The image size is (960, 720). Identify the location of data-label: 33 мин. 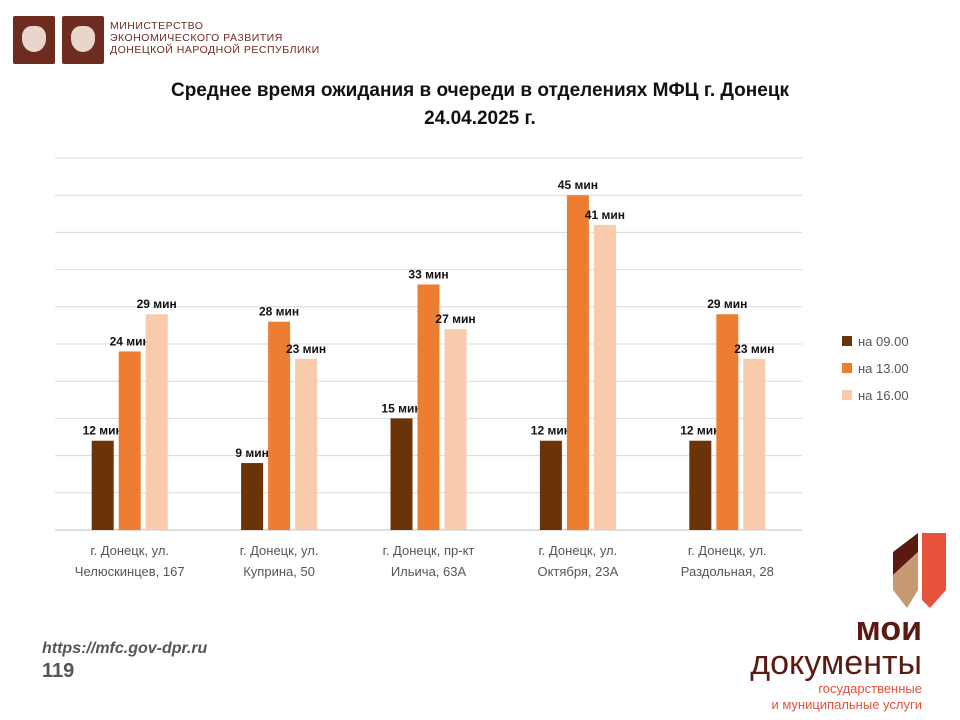
(428, 274).